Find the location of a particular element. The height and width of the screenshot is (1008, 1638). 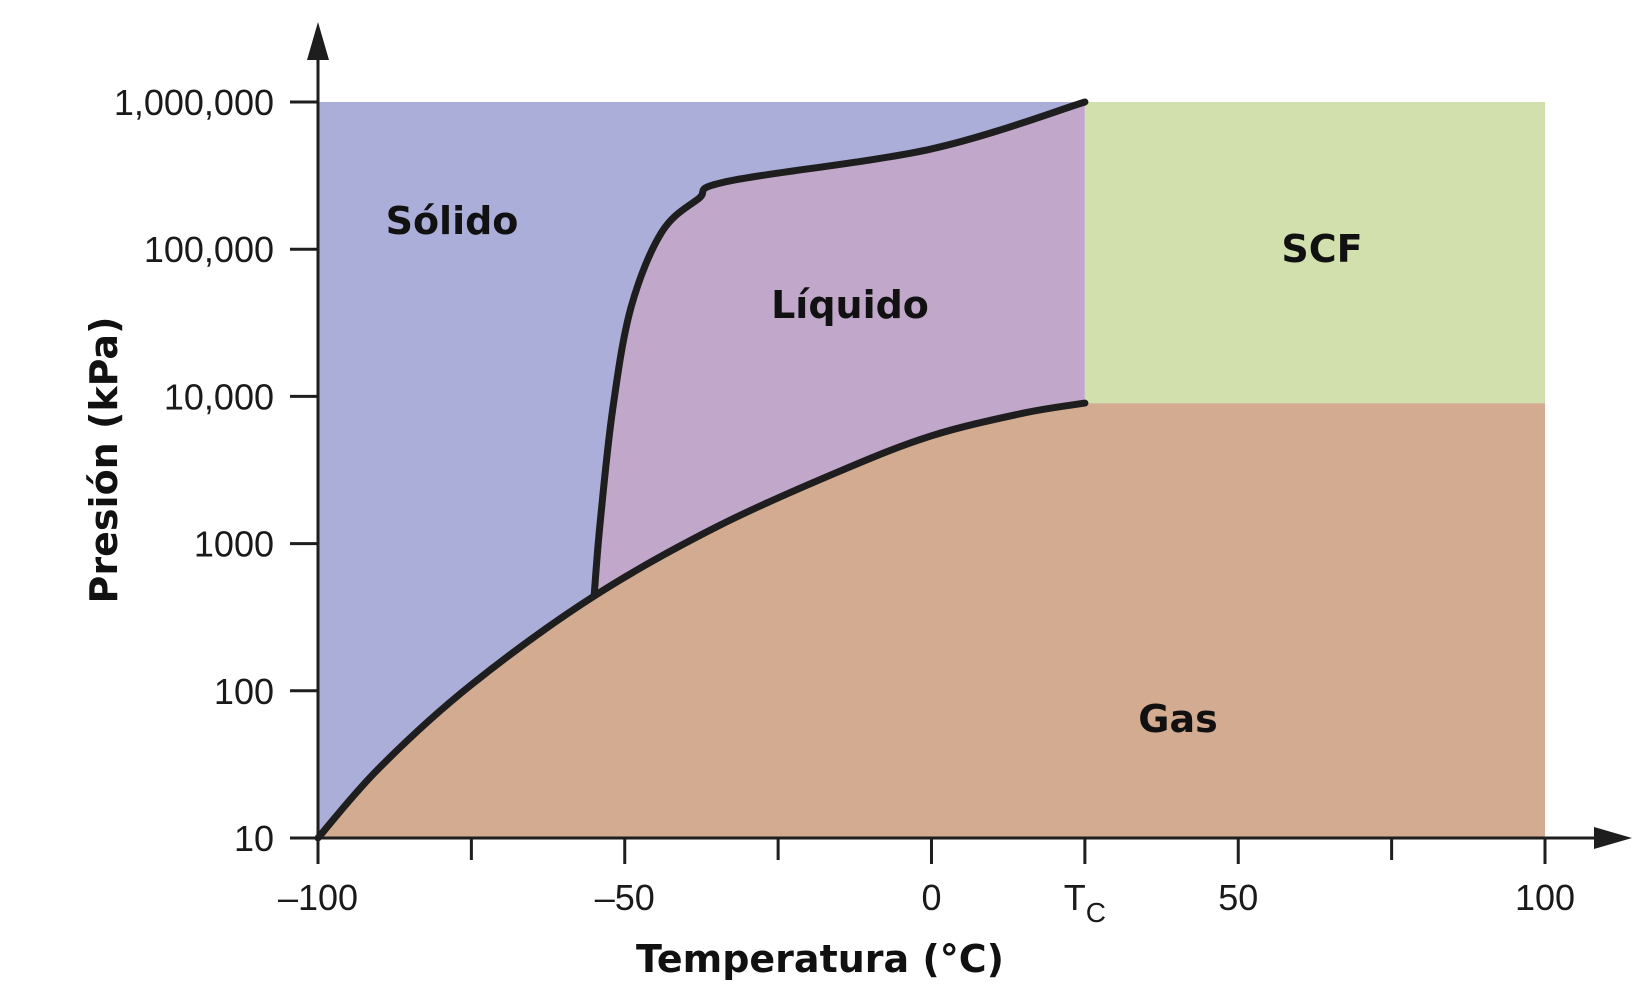

x-tick-label-text: –100 is located at coordinates (318, 897).